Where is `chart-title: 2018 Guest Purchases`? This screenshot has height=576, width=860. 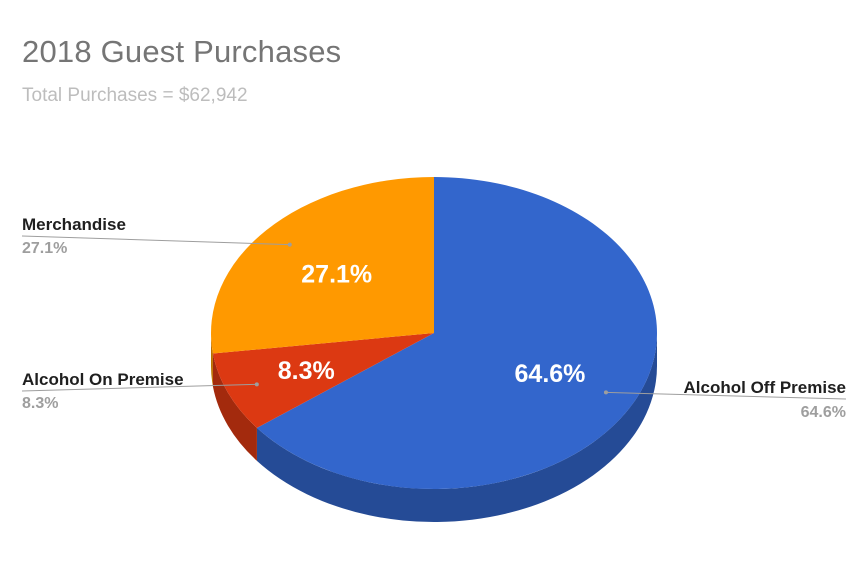 chart-title: 2018 Guest Purchases is located at coordinates (182, 51).